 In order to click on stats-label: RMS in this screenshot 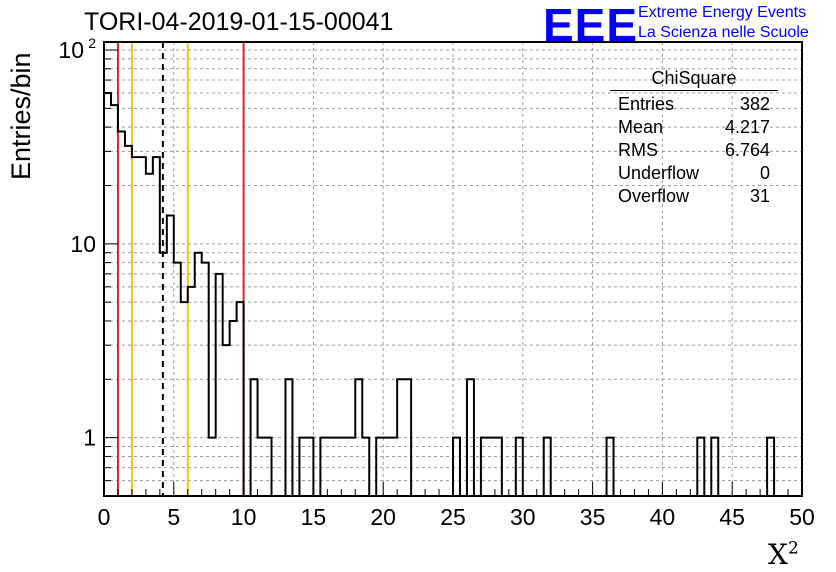, I will do `click(638, 150)`.